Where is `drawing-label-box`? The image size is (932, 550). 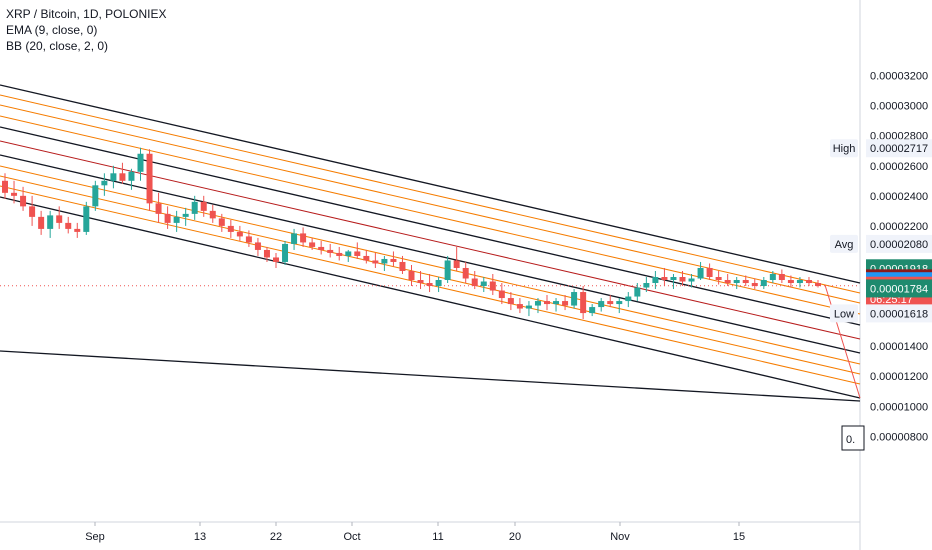
drawing-label-box is located at coordinates (853, 438).